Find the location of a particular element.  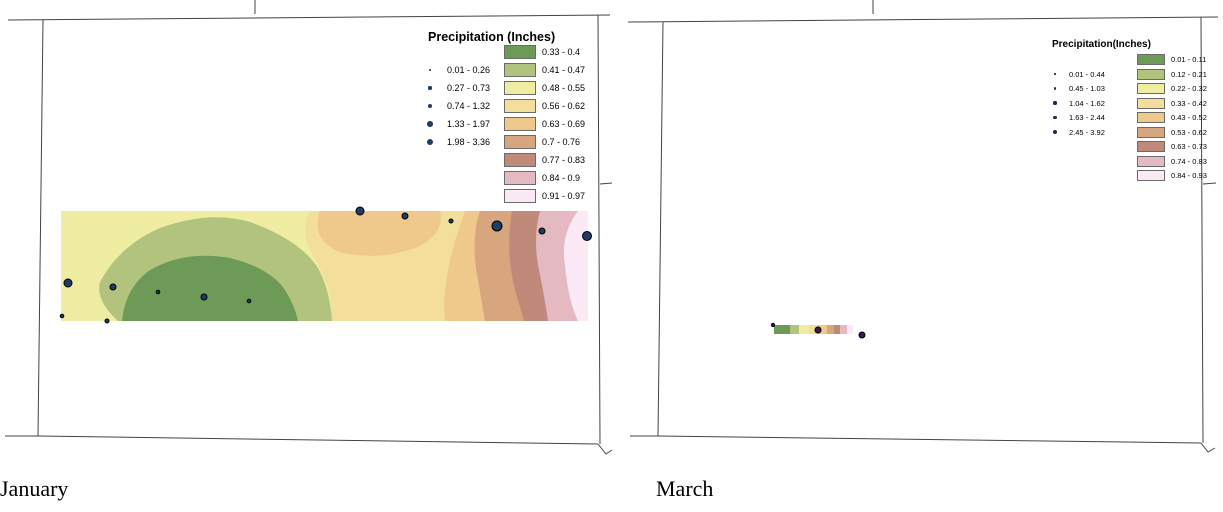

legend-class-label: 0.43 - 0.52 is located at coordinates (1189, 117).